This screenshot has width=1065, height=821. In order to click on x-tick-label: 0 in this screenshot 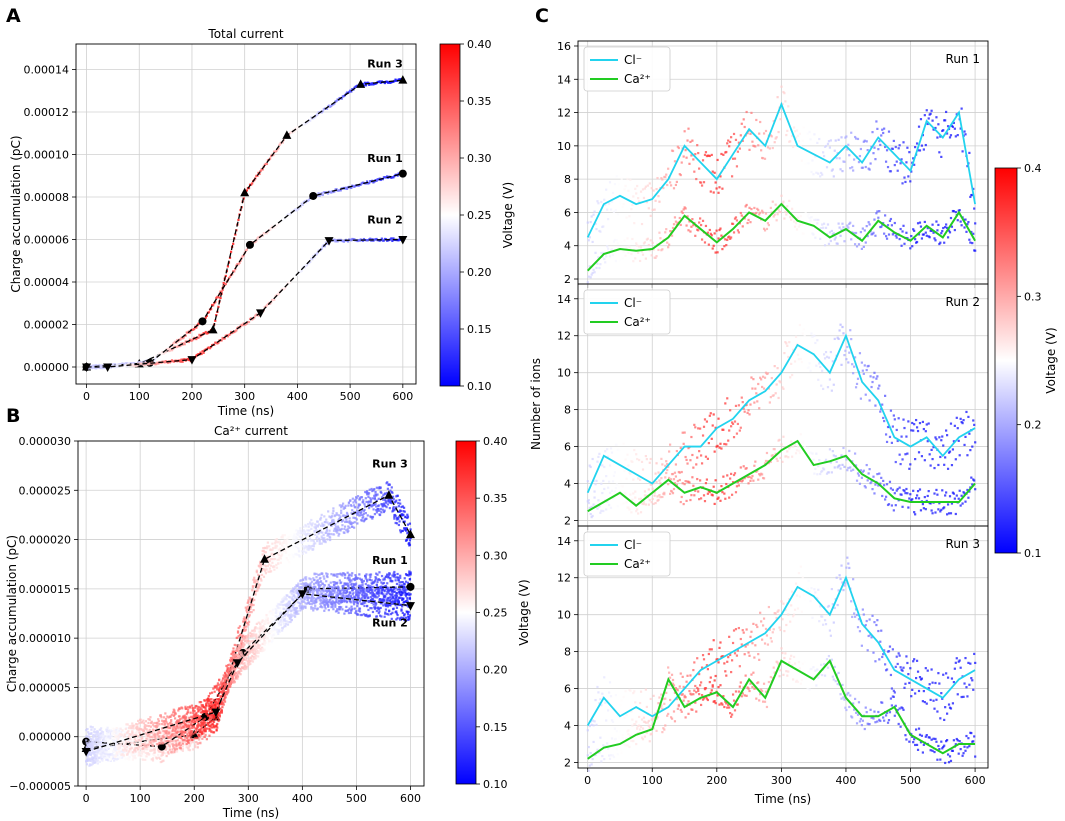, I will do `click(86, 396)`.